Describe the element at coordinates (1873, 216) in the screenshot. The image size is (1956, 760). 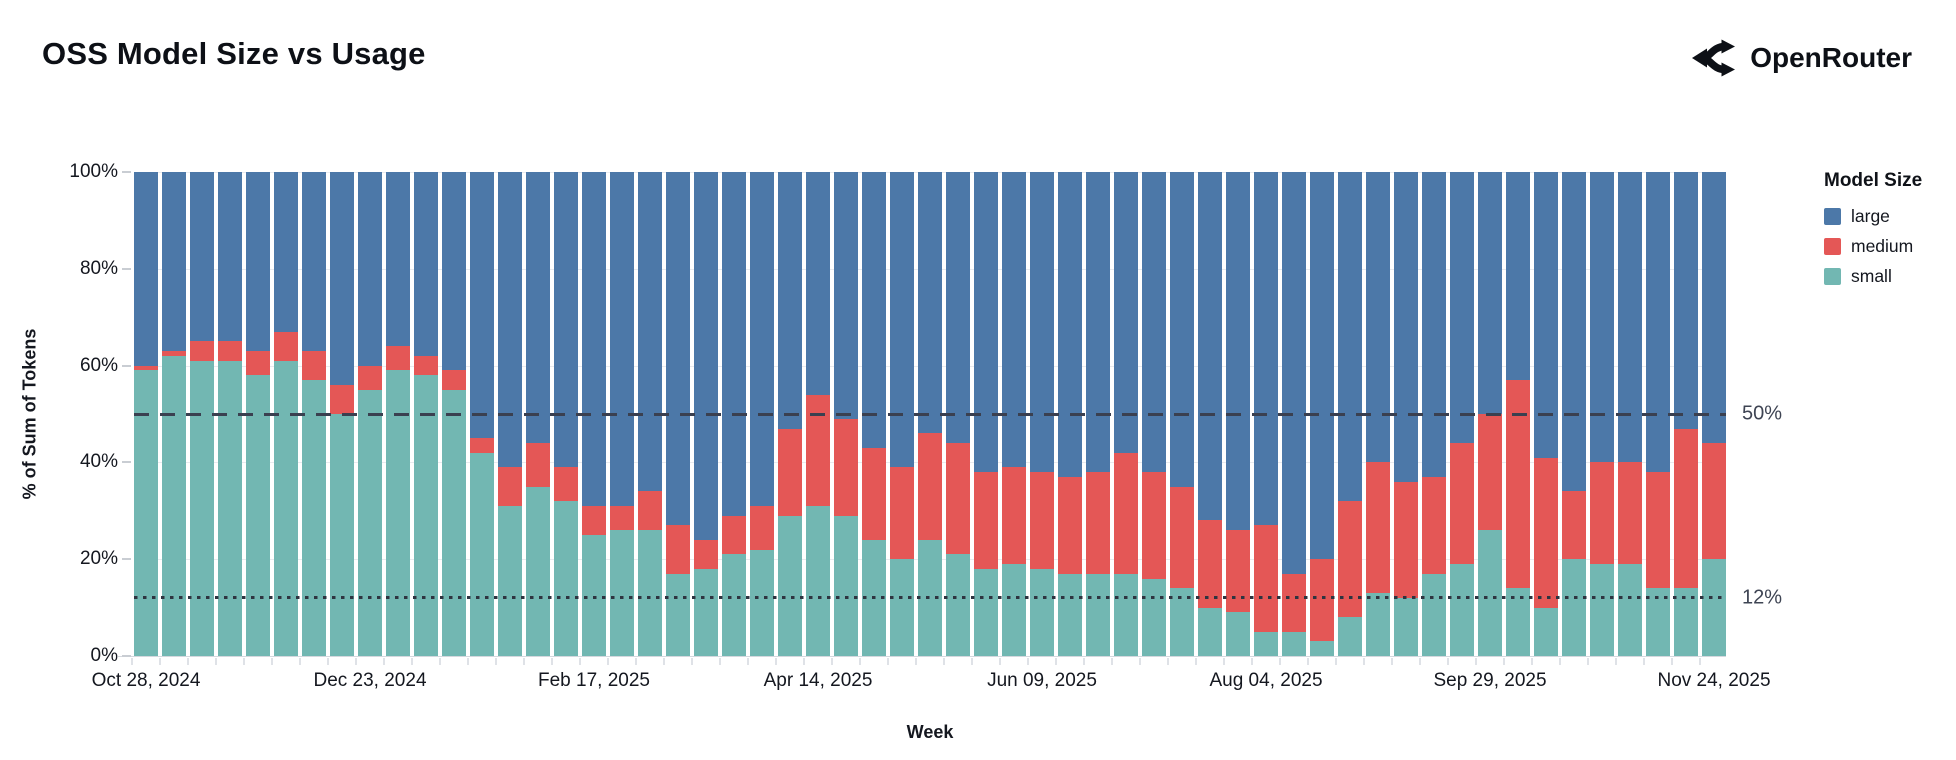
I see `legend-item-large: large` at that location.